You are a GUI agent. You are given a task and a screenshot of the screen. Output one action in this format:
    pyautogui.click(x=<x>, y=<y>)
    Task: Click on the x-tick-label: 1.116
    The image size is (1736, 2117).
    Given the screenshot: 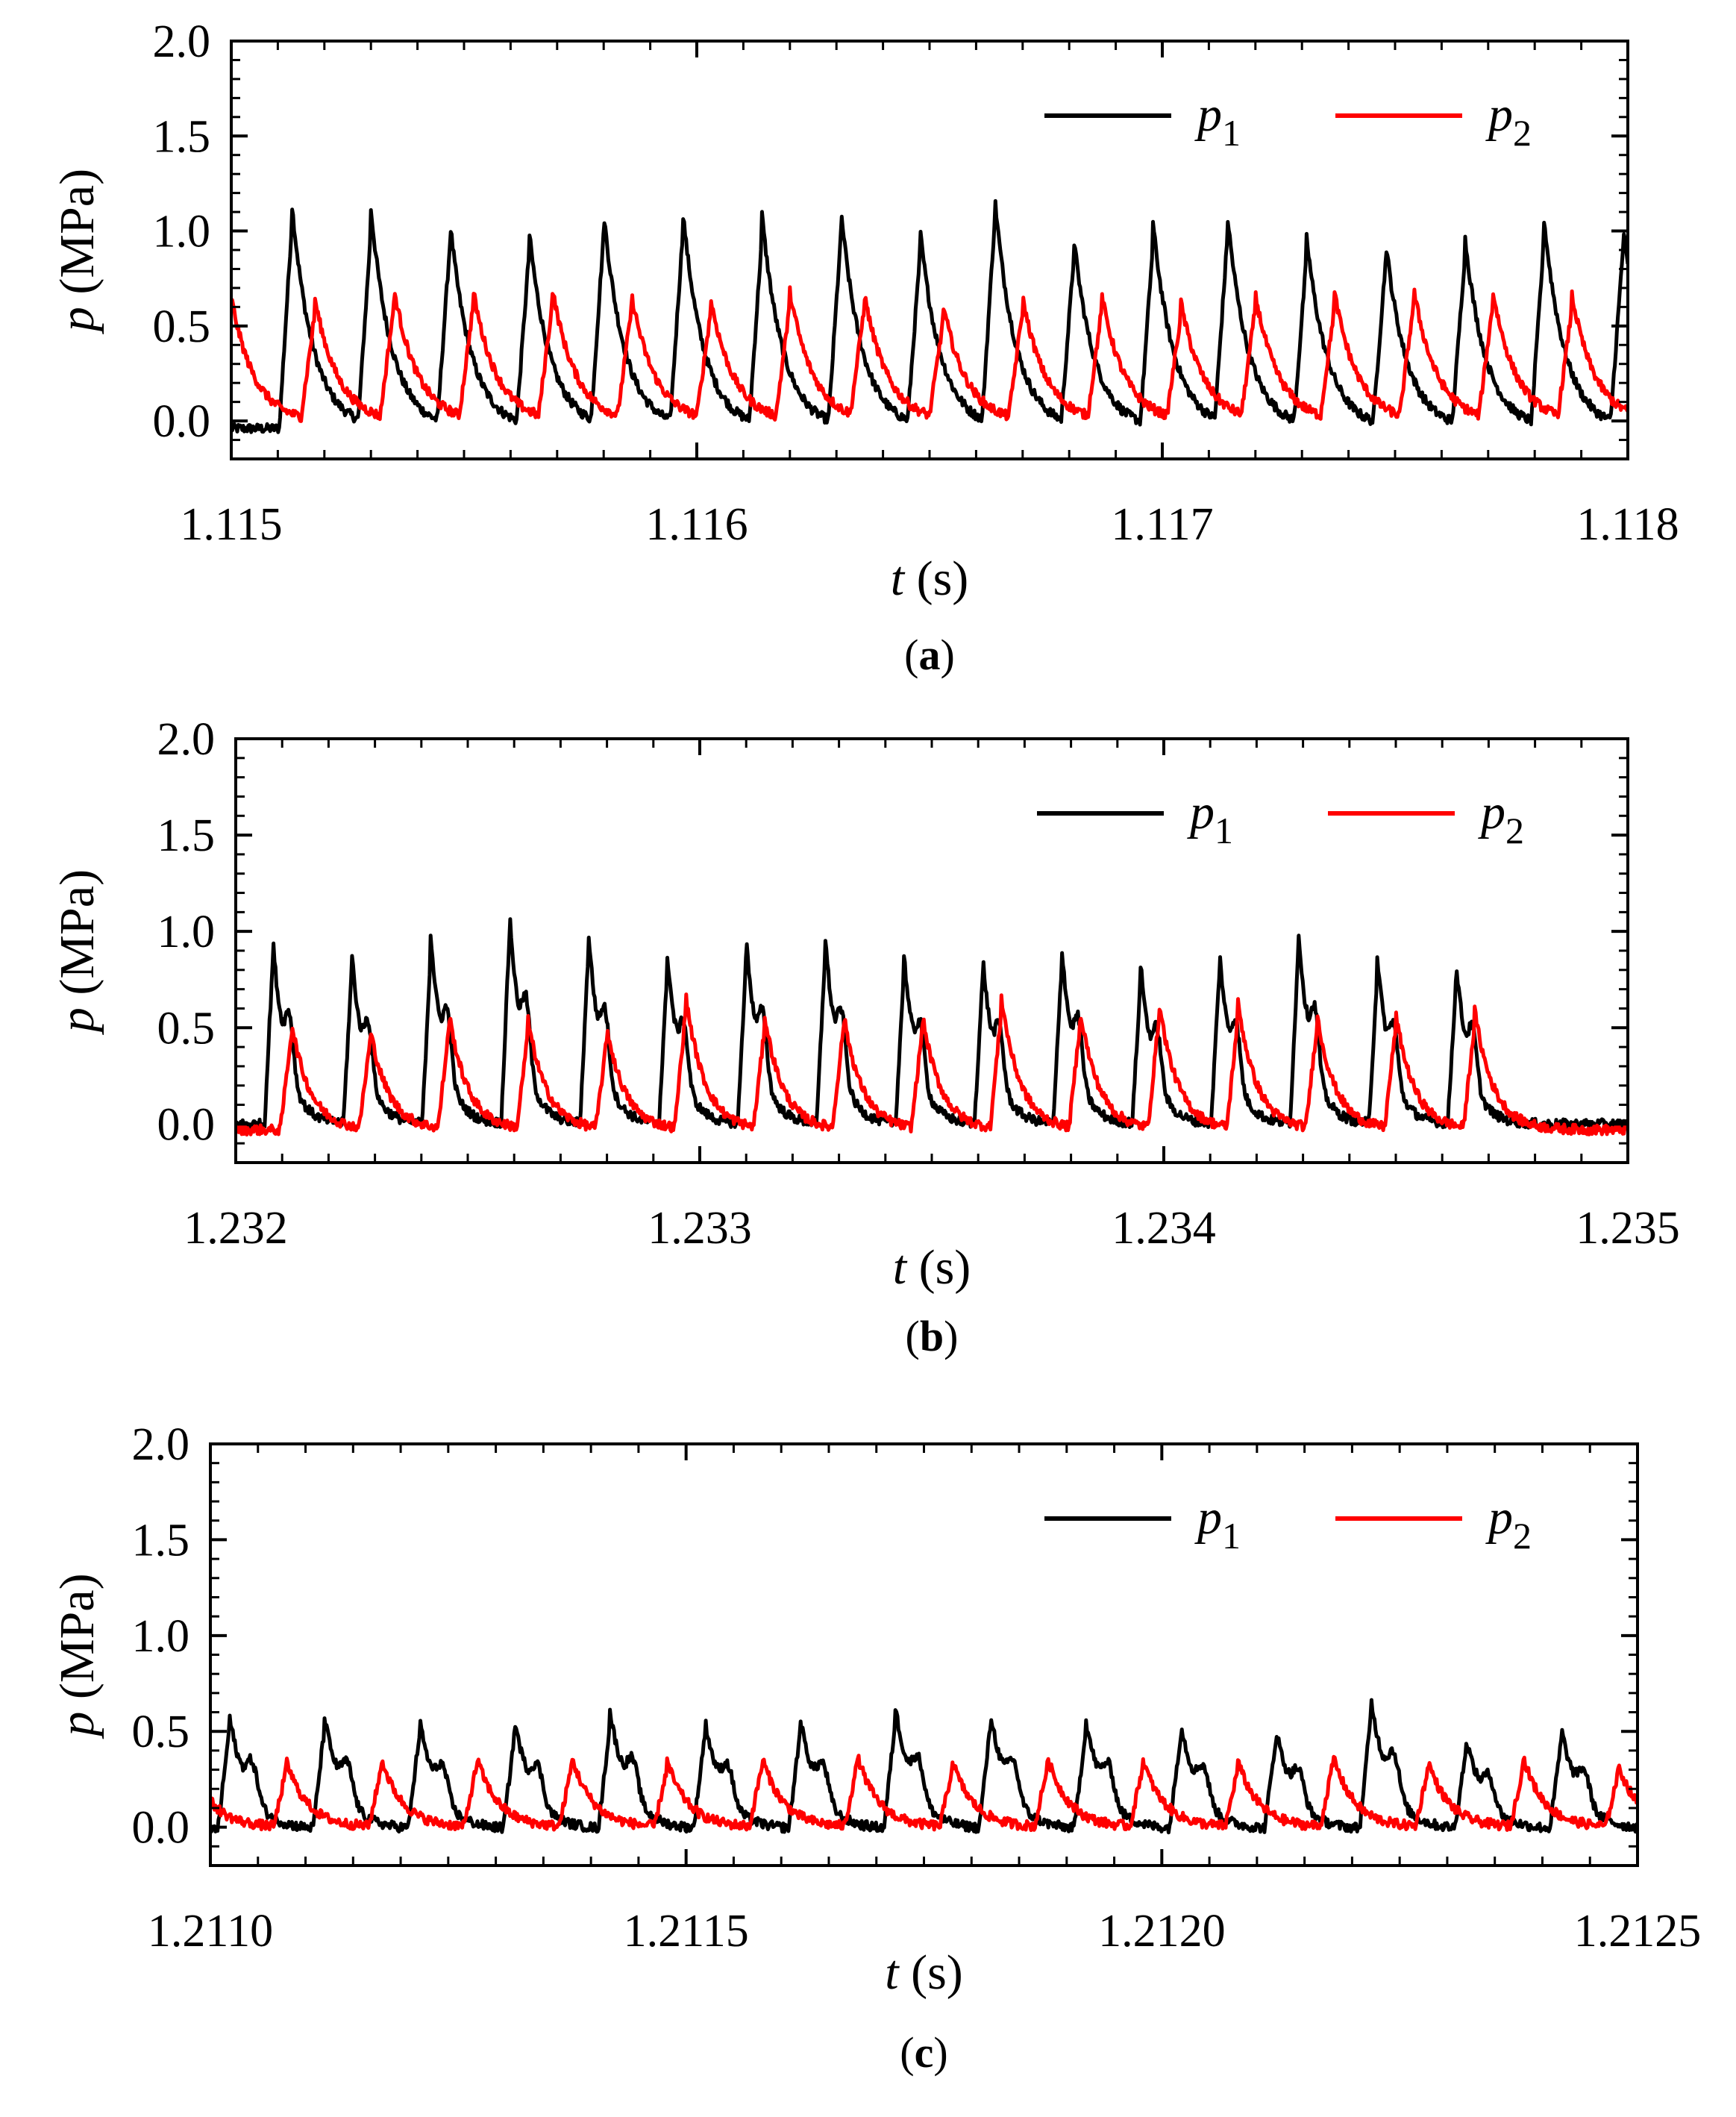 What is the action you would take?
    pyautogui.click(x=697, y=524)
    